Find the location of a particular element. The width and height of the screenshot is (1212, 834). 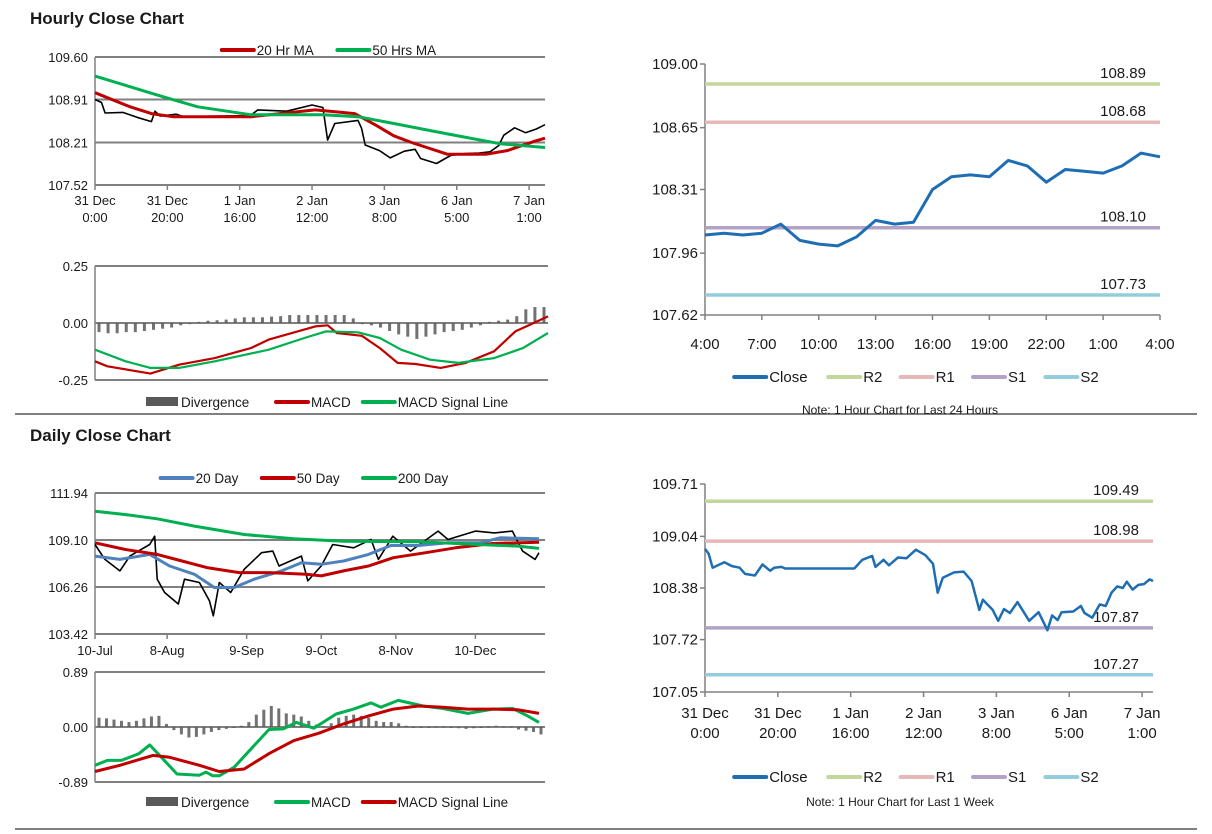

legend-swatch is located at coordinates (162, 401).